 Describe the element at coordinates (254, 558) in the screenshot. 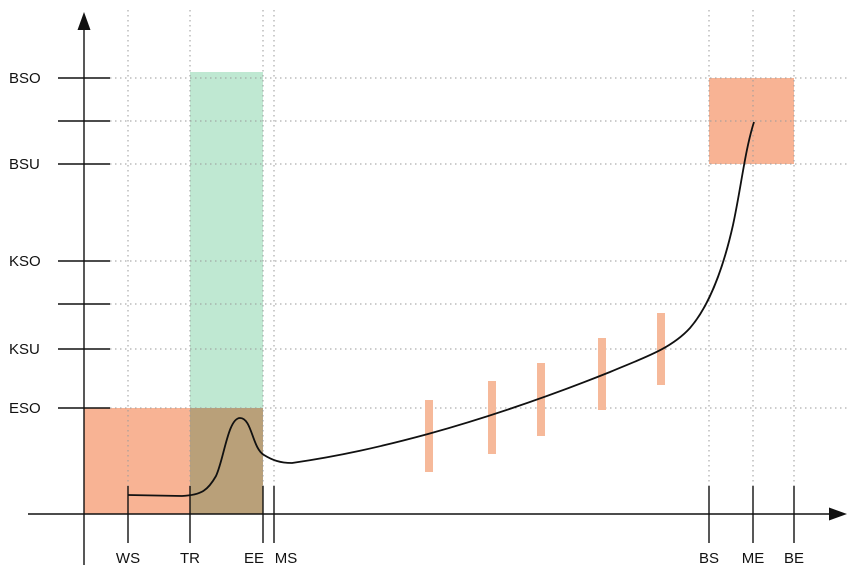

I see `x-label-ee: EE` at that location.